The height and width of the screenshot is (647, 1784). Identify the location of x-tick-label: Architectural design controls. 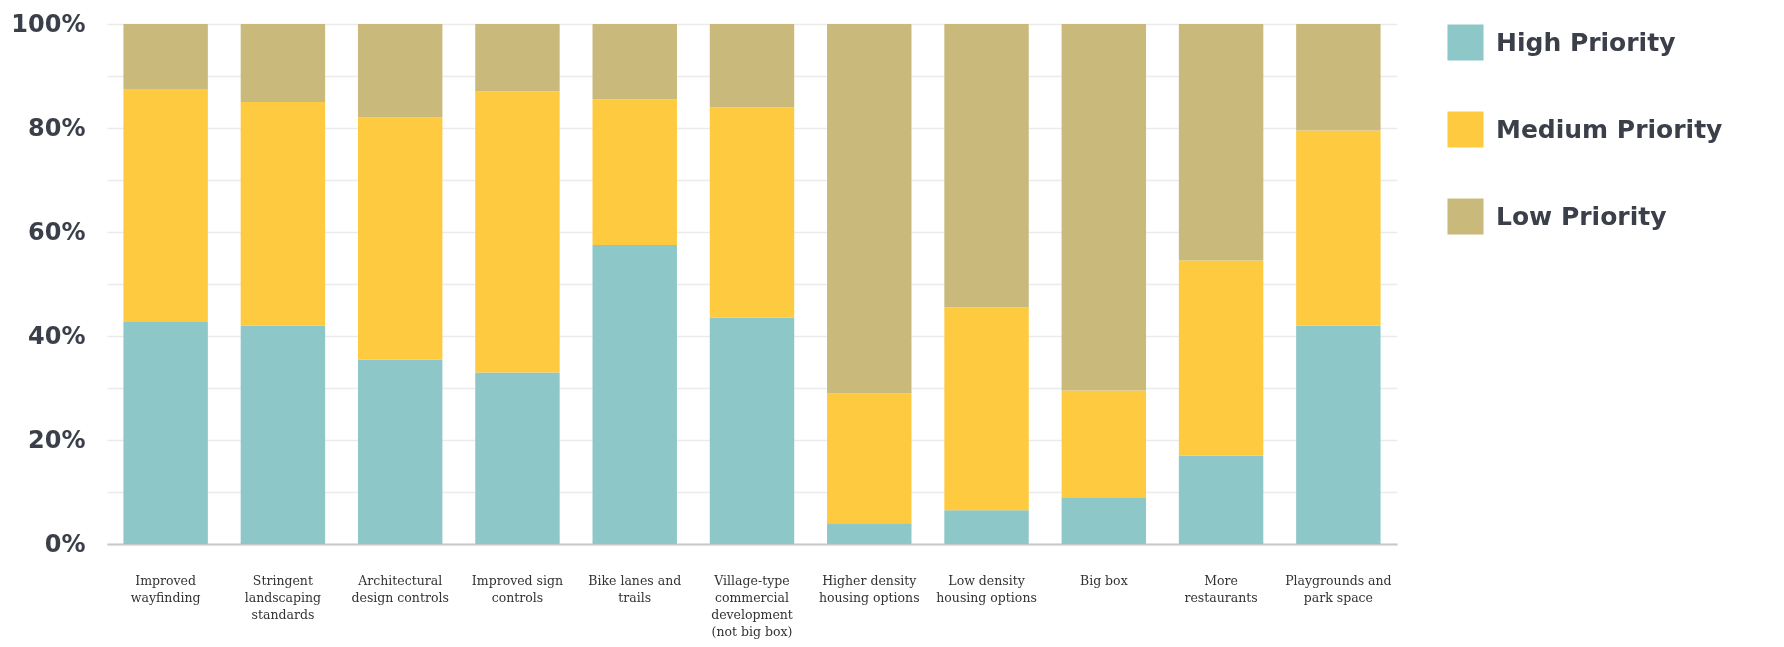
(400, 588).